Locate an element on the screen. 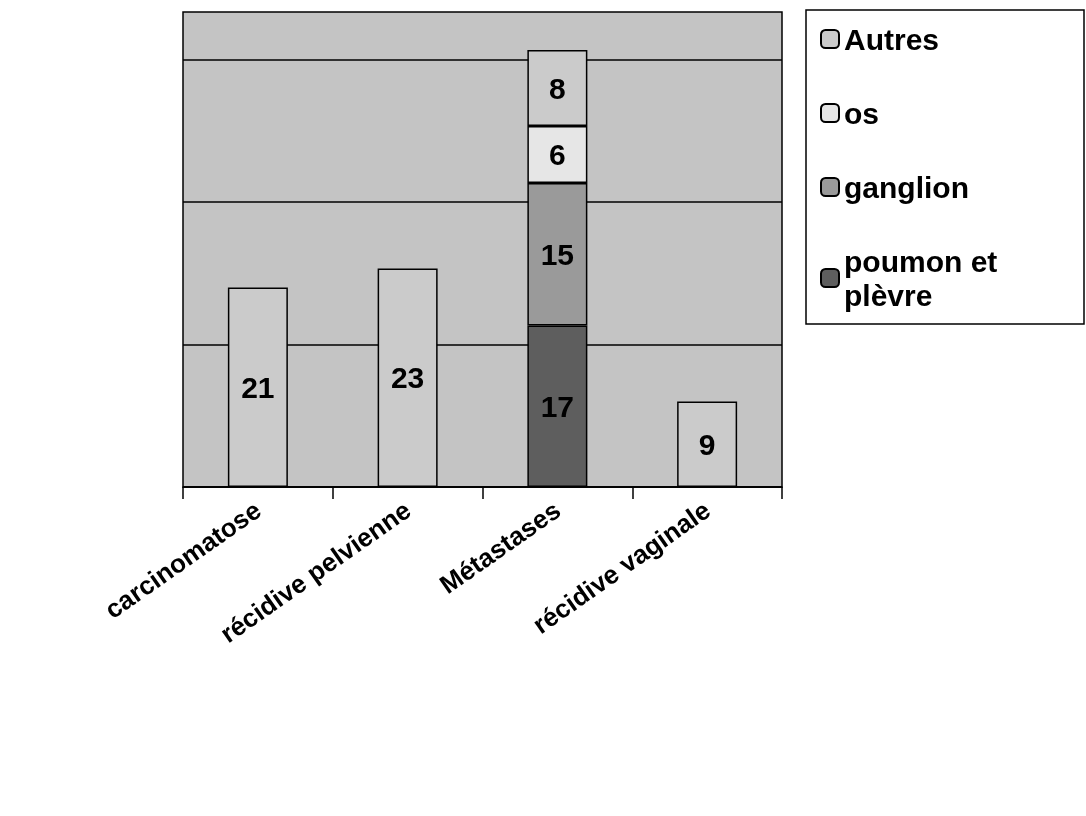  data-label: 9 is located at coordinates (707, 444).